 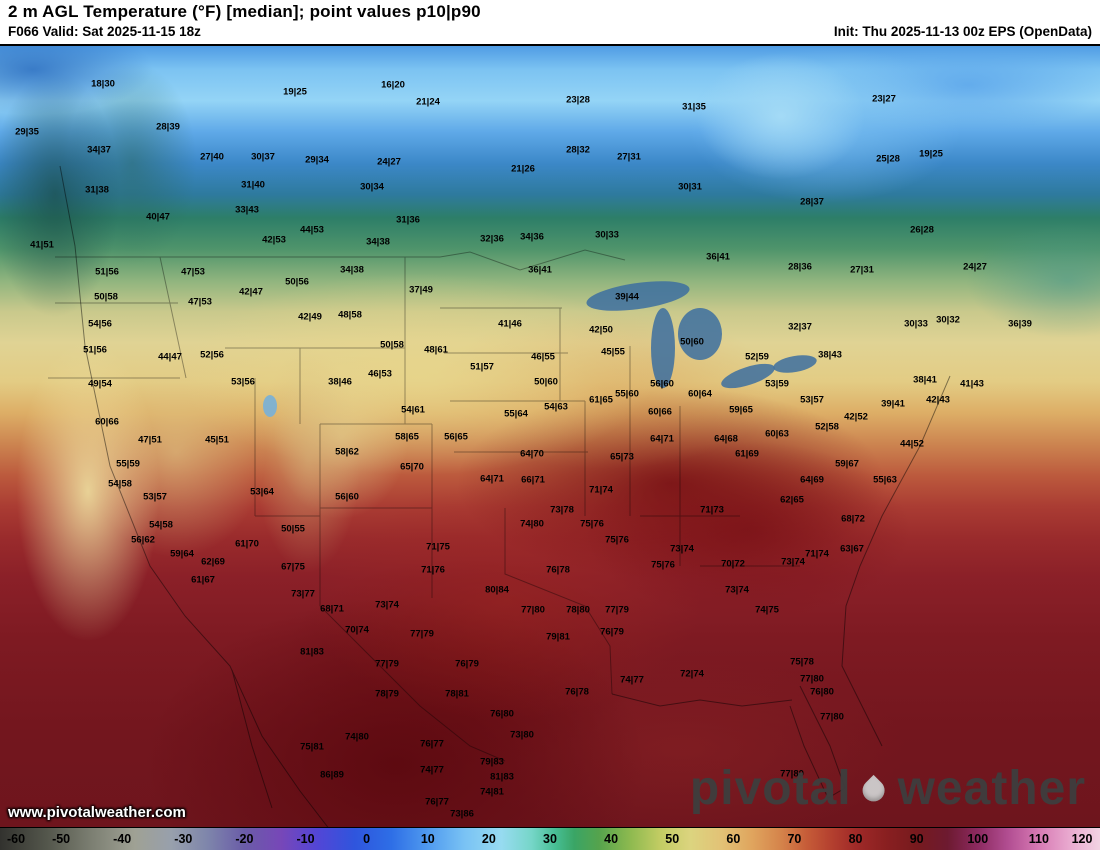 What do you see at coordinates (492, 239) in the screenshot?
I see `point-value: 32|36` at bounding box center [492, 239].